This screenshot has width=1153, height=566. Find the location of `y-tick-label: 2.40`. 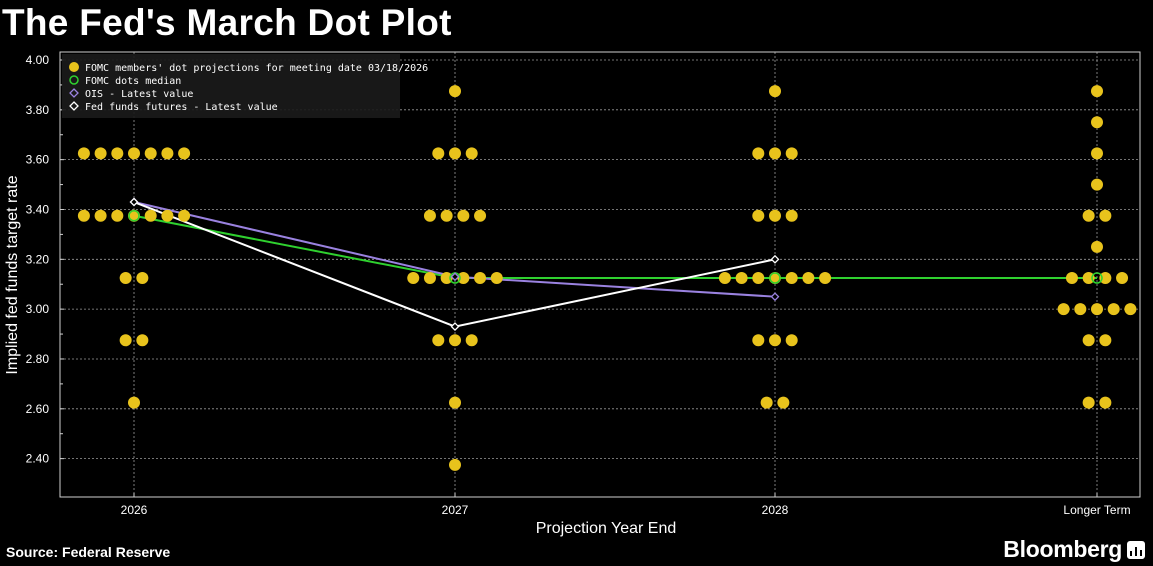

y-tick-label: 2.40 is located at coordinates (38, 459).